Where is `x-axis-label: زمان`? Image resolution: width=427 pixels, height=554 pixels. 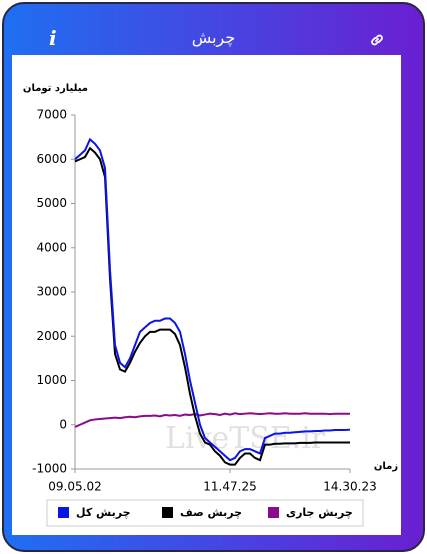 x-axis-label: زمان is located at coordinates (386, 466).